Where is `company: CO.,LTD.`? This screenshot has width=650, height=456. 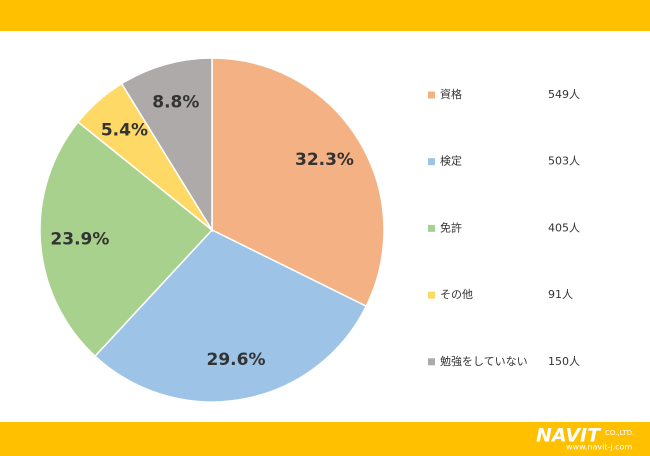
company: CO.,LTD. is located at coordinates (619, 433).